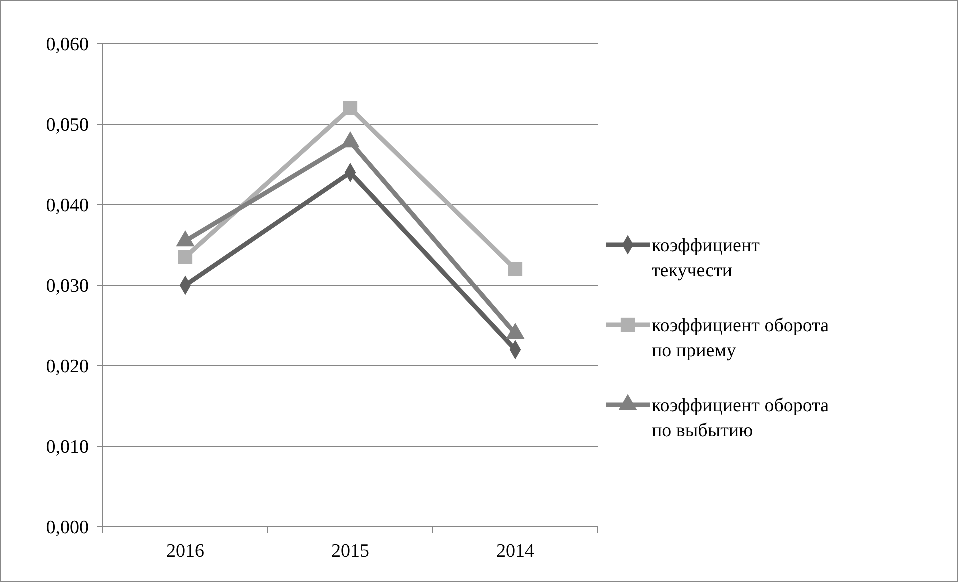 This screenshot has width=958, height=582. I want to click on y-tick-label: 0,000, so click(67, 528).